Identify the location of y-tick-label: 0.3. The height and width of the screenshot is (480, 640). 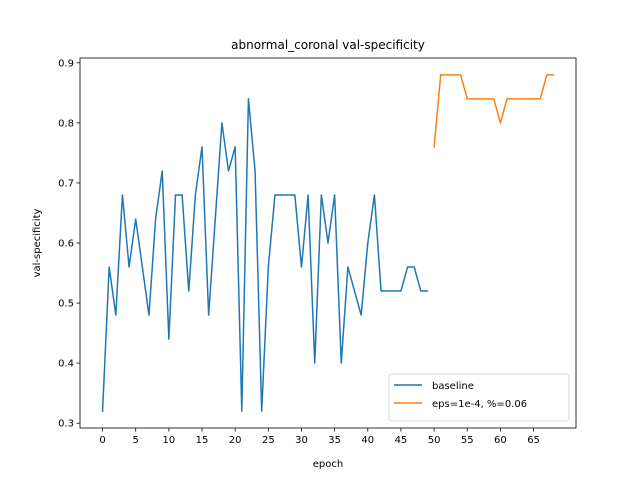
(66, 424).